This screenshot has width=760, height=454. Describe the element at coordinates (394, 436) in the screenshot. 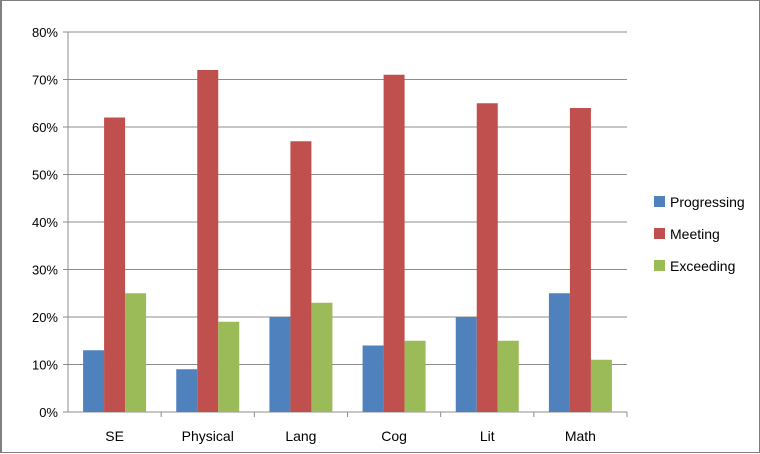

I see `x-category-label: Cog` at that location.